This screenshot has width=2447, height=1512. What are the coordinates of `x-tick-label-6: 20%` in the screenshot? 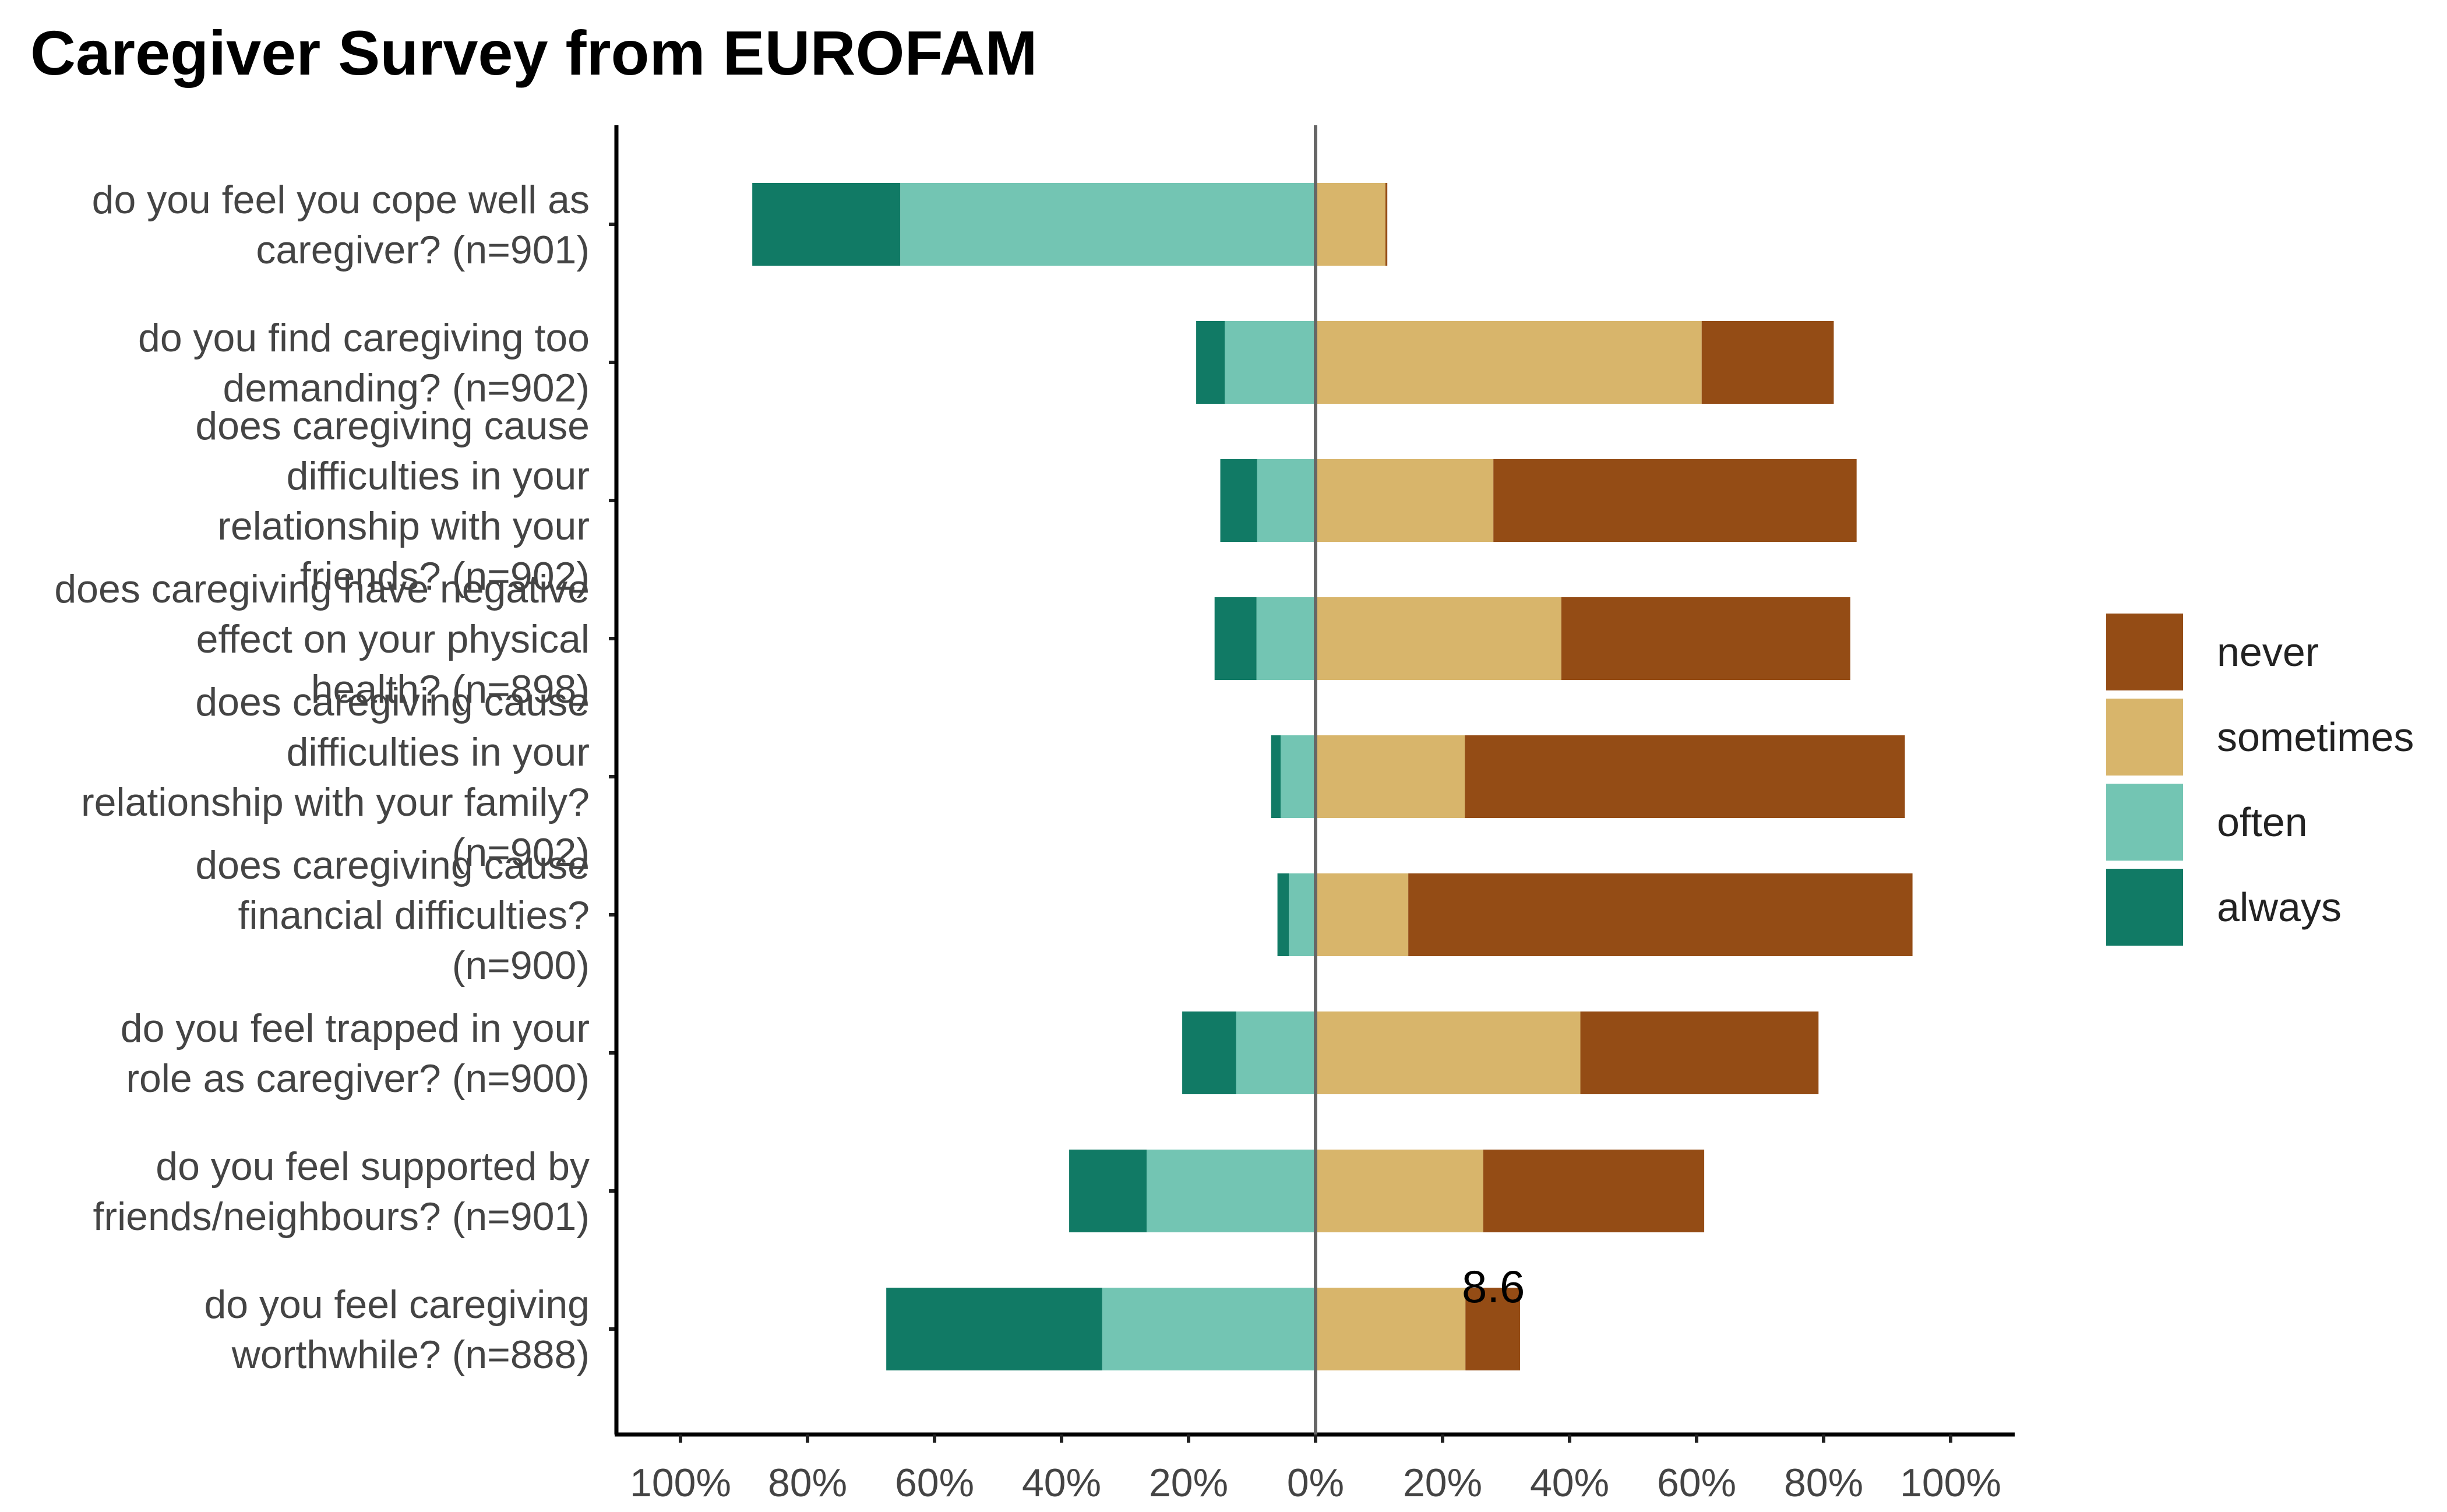 It's located at (1442, 1483).